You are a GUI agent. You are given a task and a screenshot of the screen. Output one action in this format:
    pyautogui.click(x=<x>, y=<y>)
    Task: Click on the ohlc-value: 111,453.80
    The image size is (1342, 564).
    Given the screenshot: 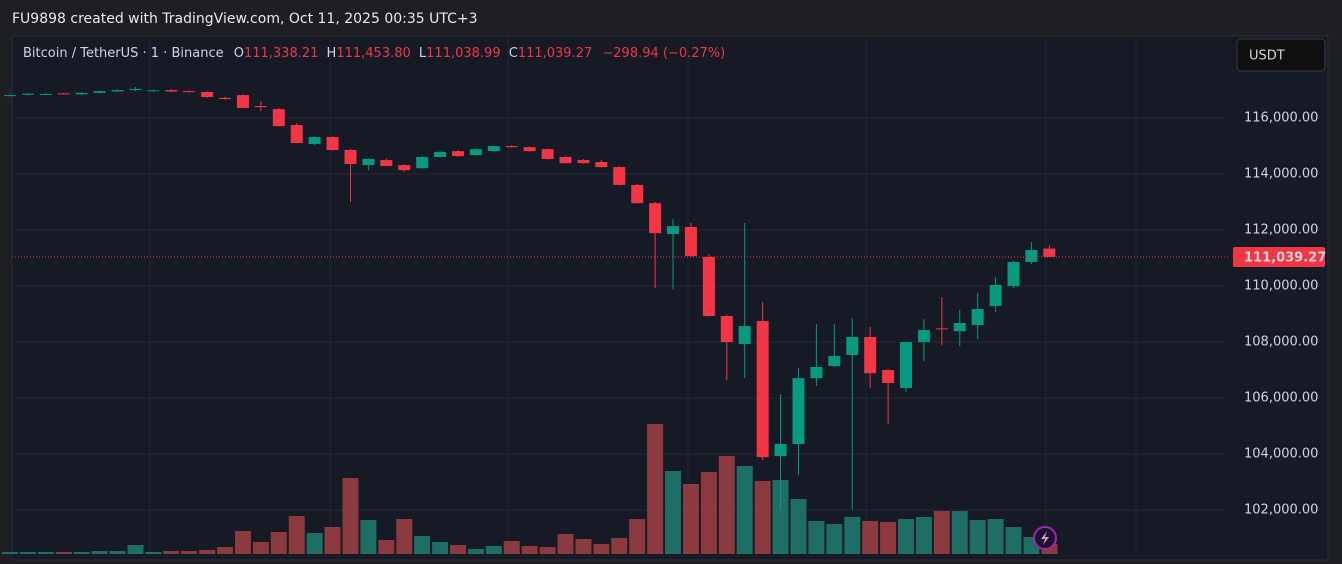 What is the action you would take?
    pyautogui.click(x=373, y=53)
    